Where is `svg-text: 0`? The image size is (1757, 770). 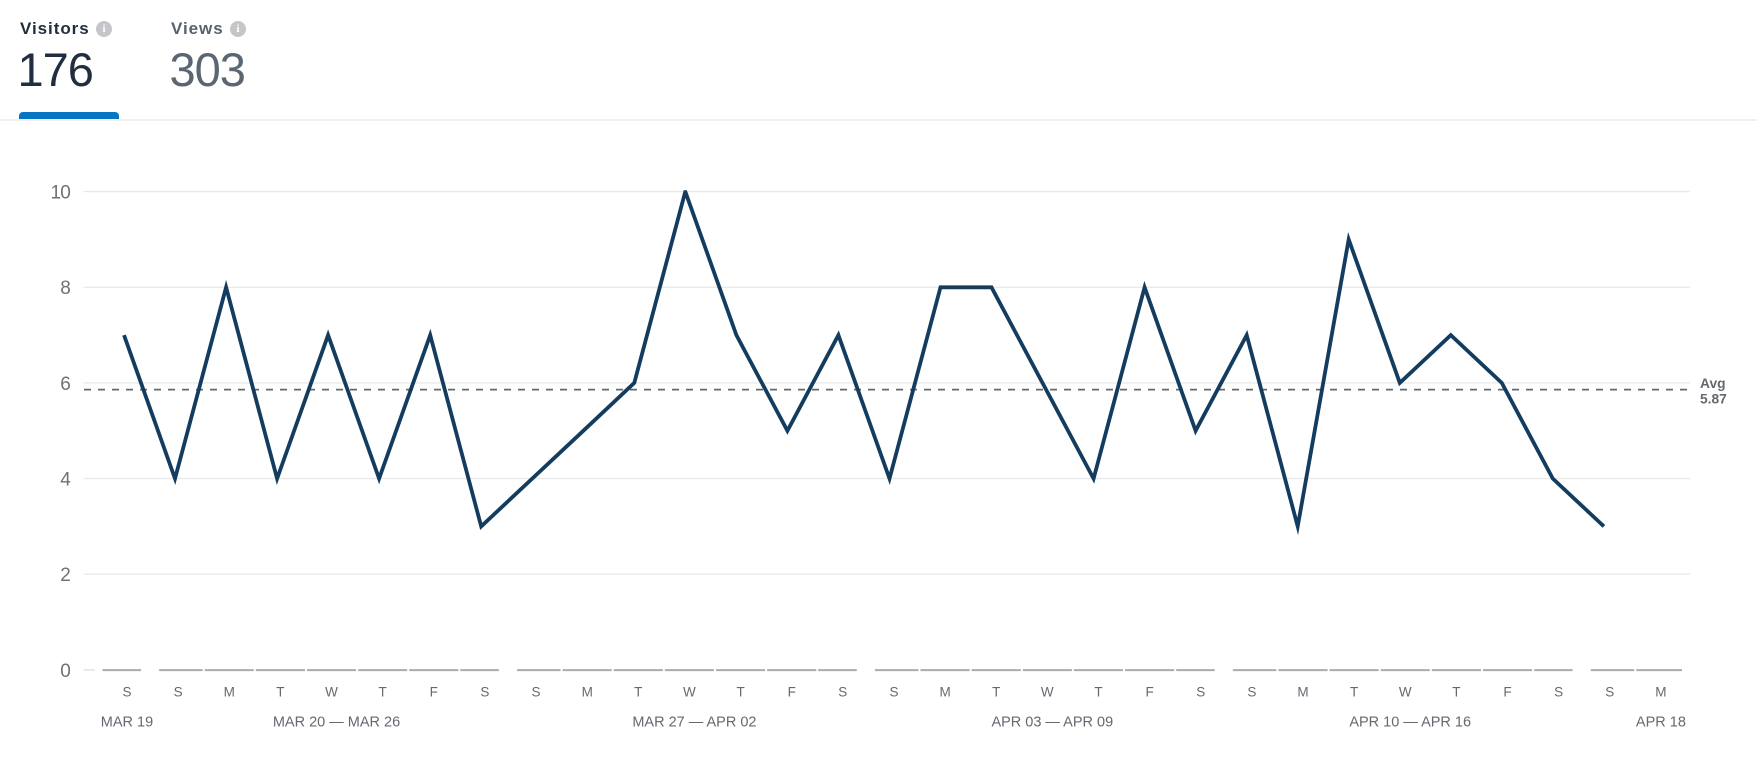
svg-text: 0 is located at coordinates (65, 671).